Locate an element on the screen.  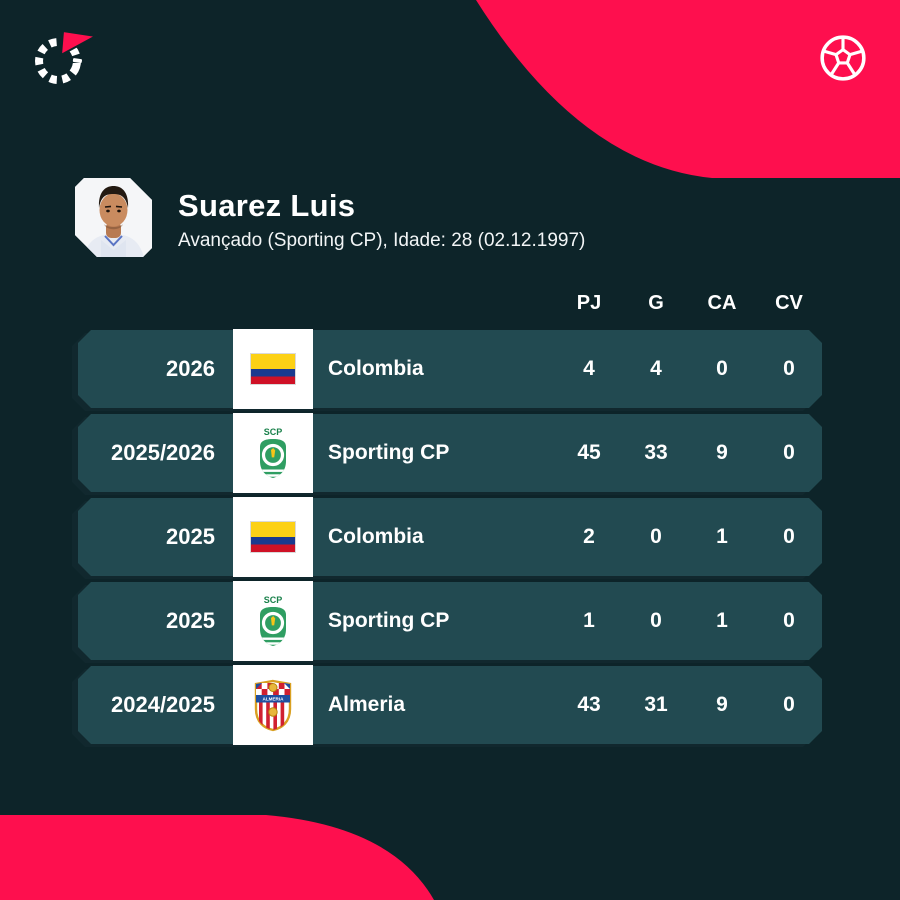
player-photo is located at coordinates (113, 217).